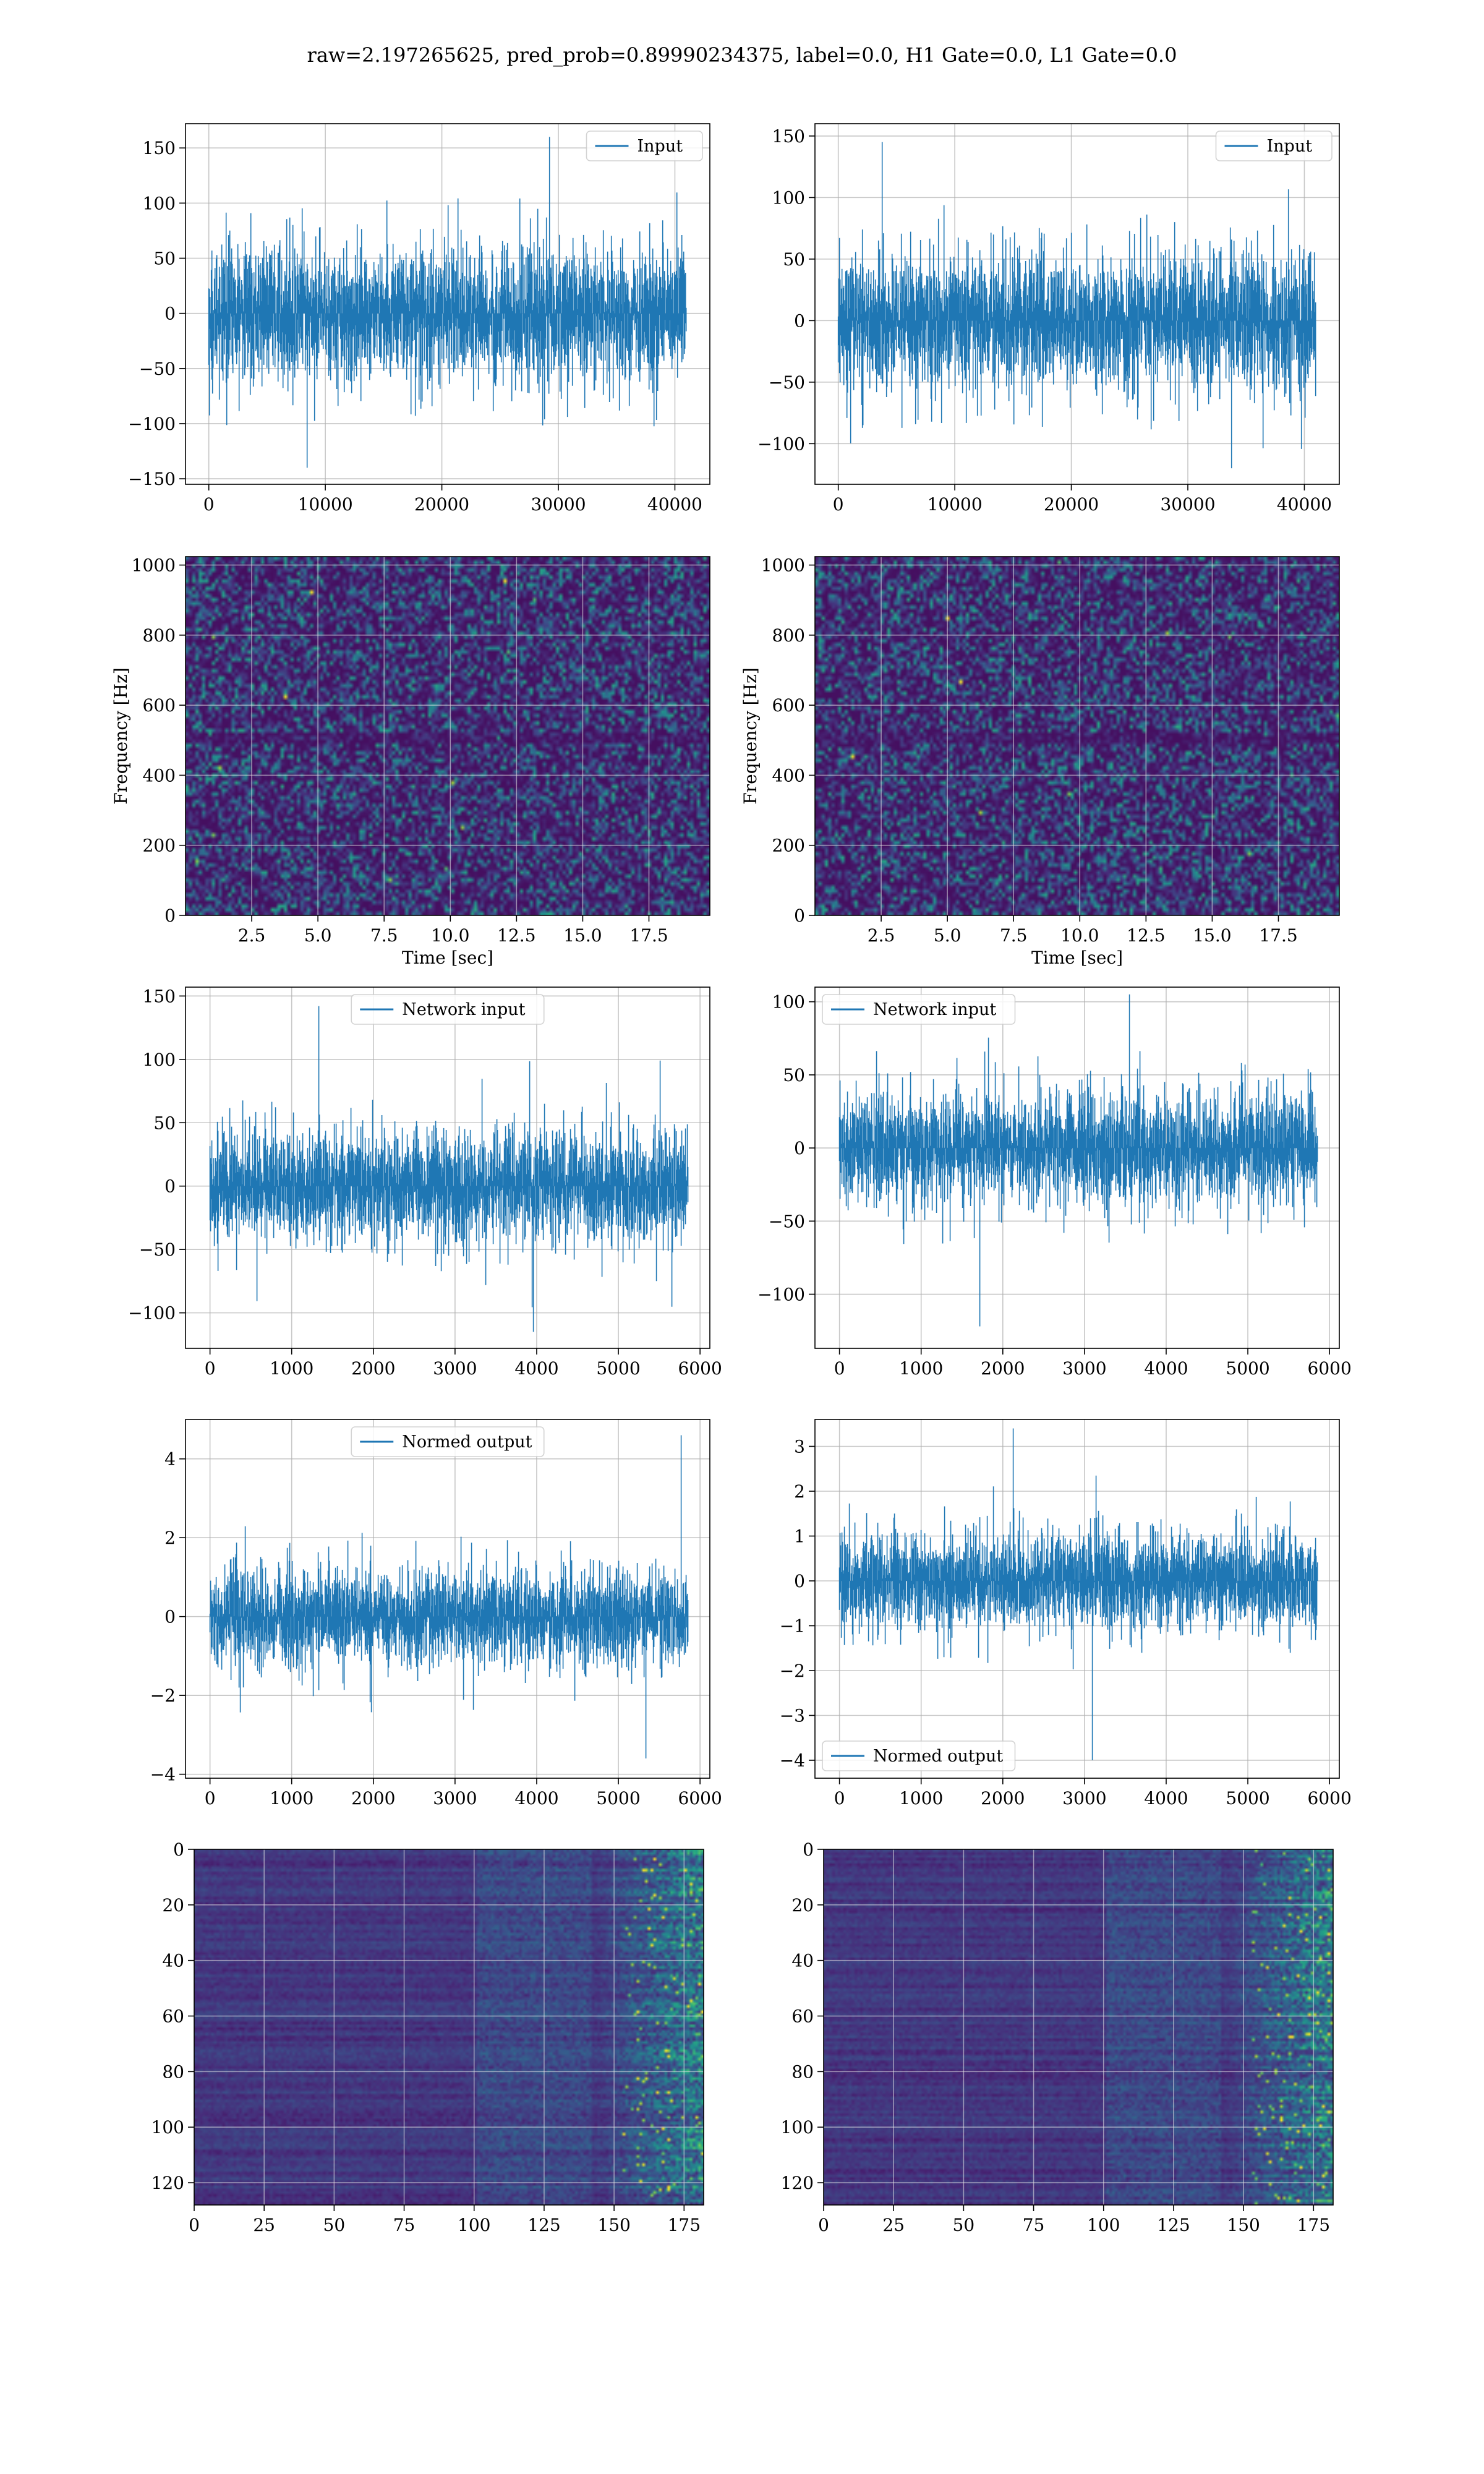 The width and height of the screenshot is (1484, 2474). What do you see at coordinates (558, 504) in the screenshot?
I see `x-tick-label: 30000` at bounding box center [558, 504].